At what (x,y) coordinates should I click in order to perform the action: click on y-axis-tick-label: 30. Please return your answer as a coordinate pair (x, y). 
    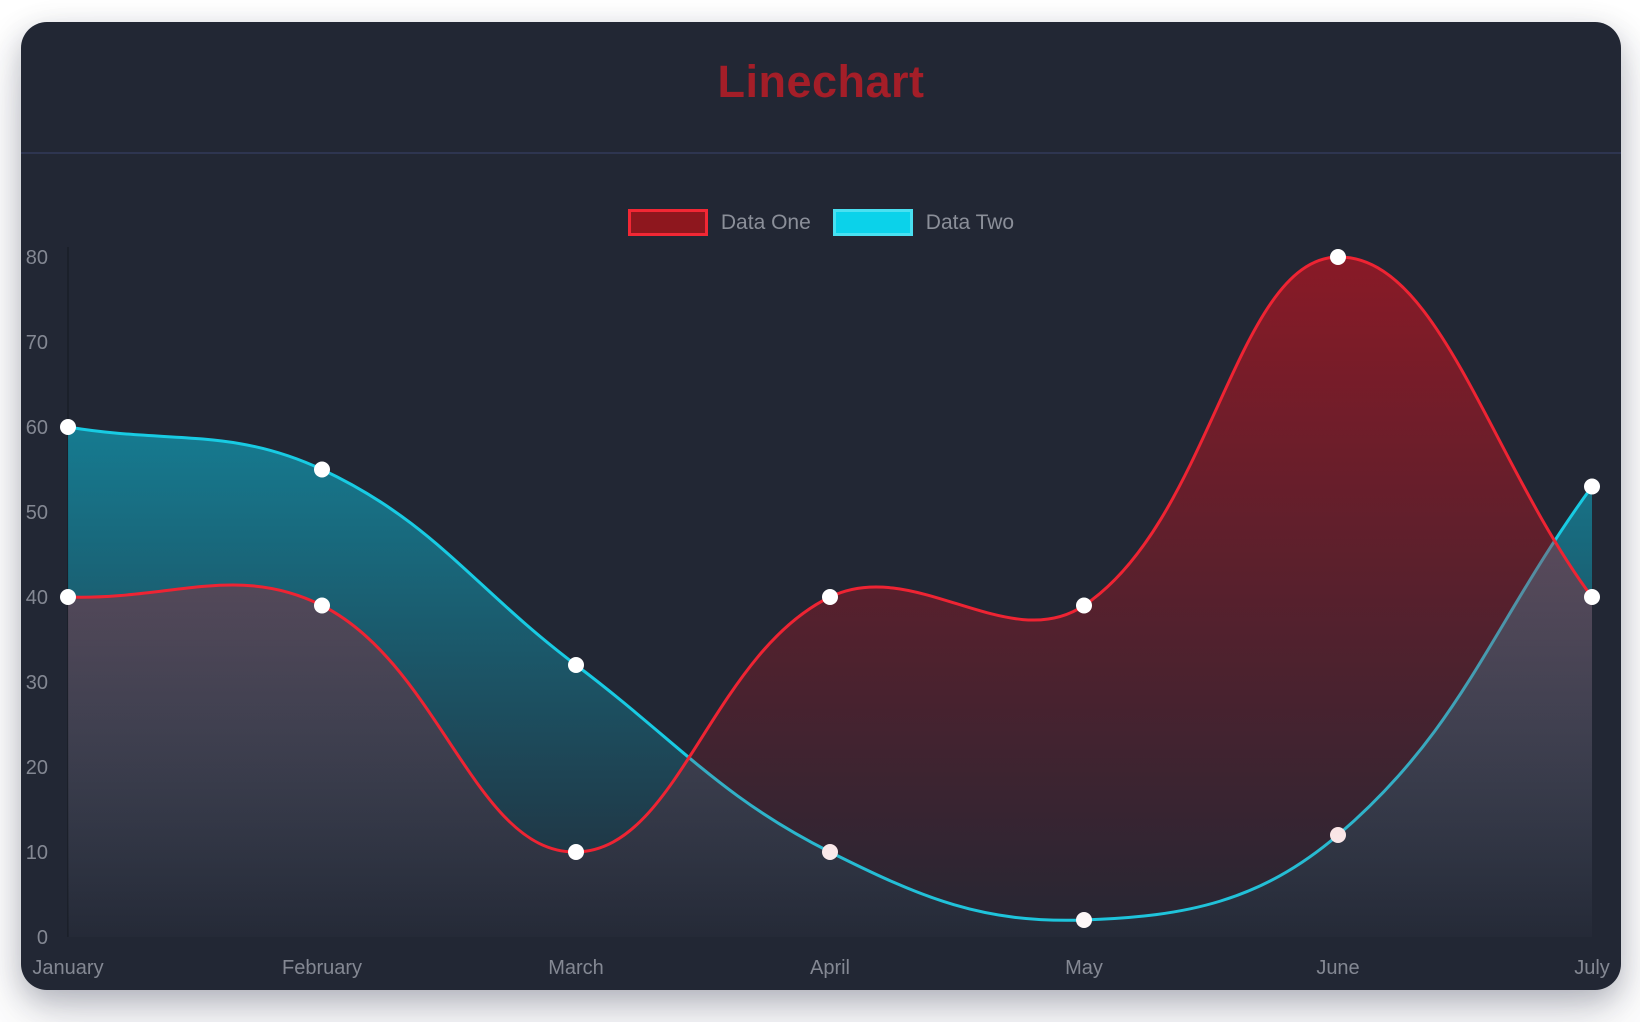
    Looking at the image, I should click on (37, 683).